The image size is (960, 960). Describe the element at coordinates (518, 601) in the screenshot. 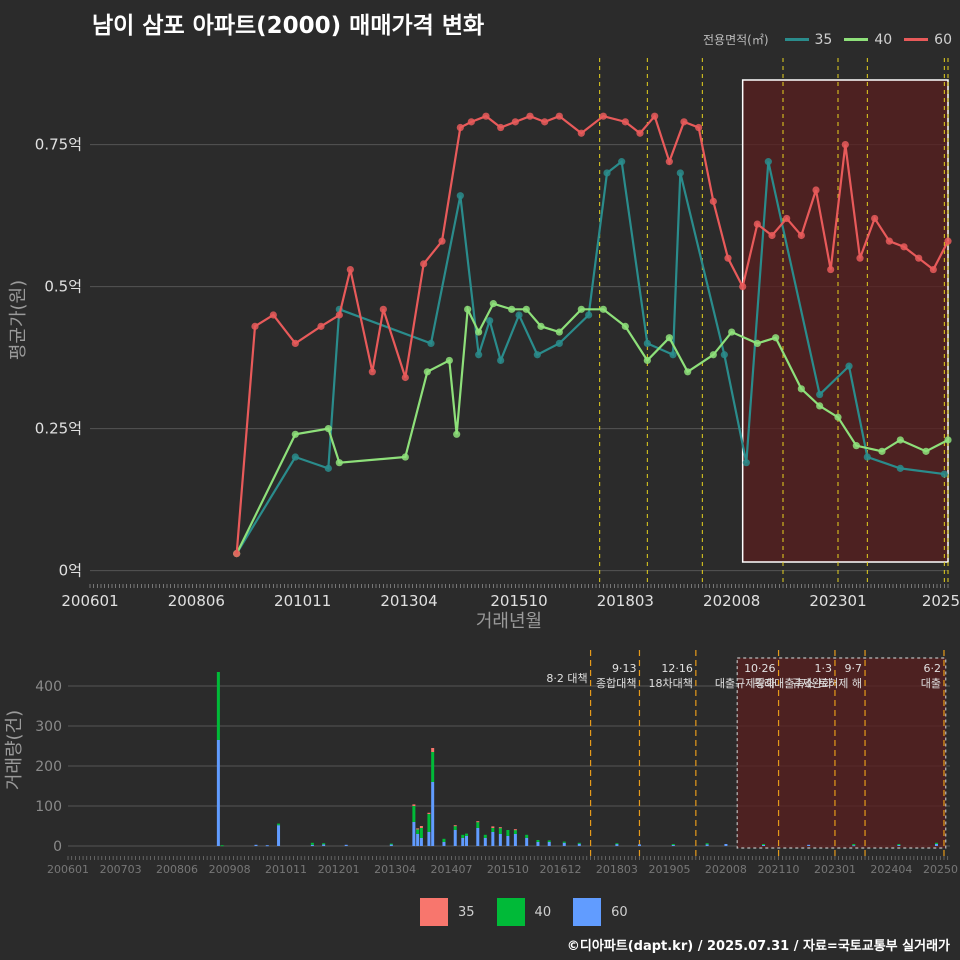

I see `price-x-tick-label: 201510` at that location.